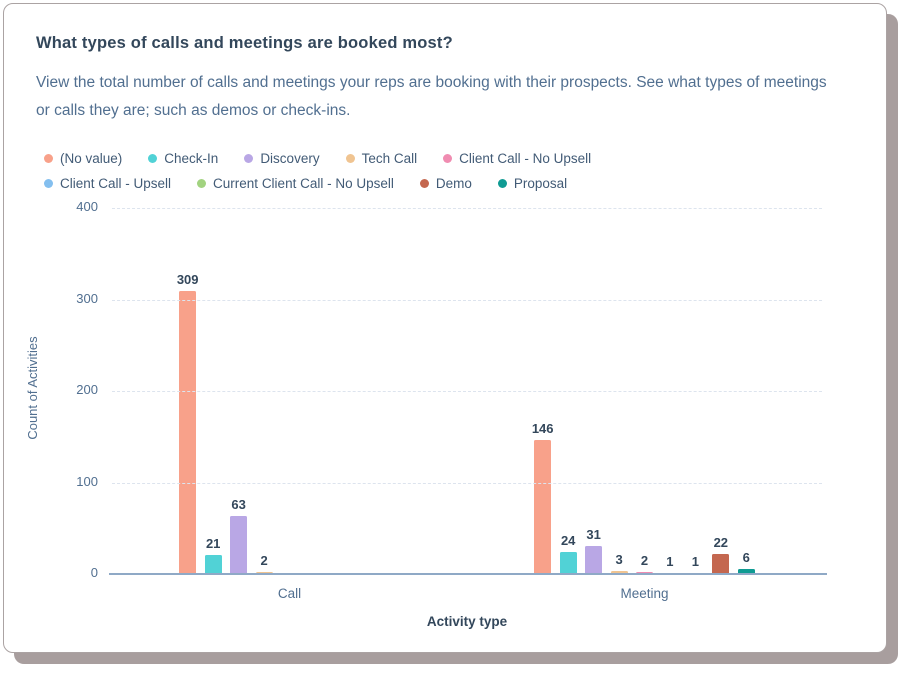 This screenshot has height=676, width=898. Describe the element at coordinates (213, 543) in the screenshot. I see `bar-value-label: 21` at that location.